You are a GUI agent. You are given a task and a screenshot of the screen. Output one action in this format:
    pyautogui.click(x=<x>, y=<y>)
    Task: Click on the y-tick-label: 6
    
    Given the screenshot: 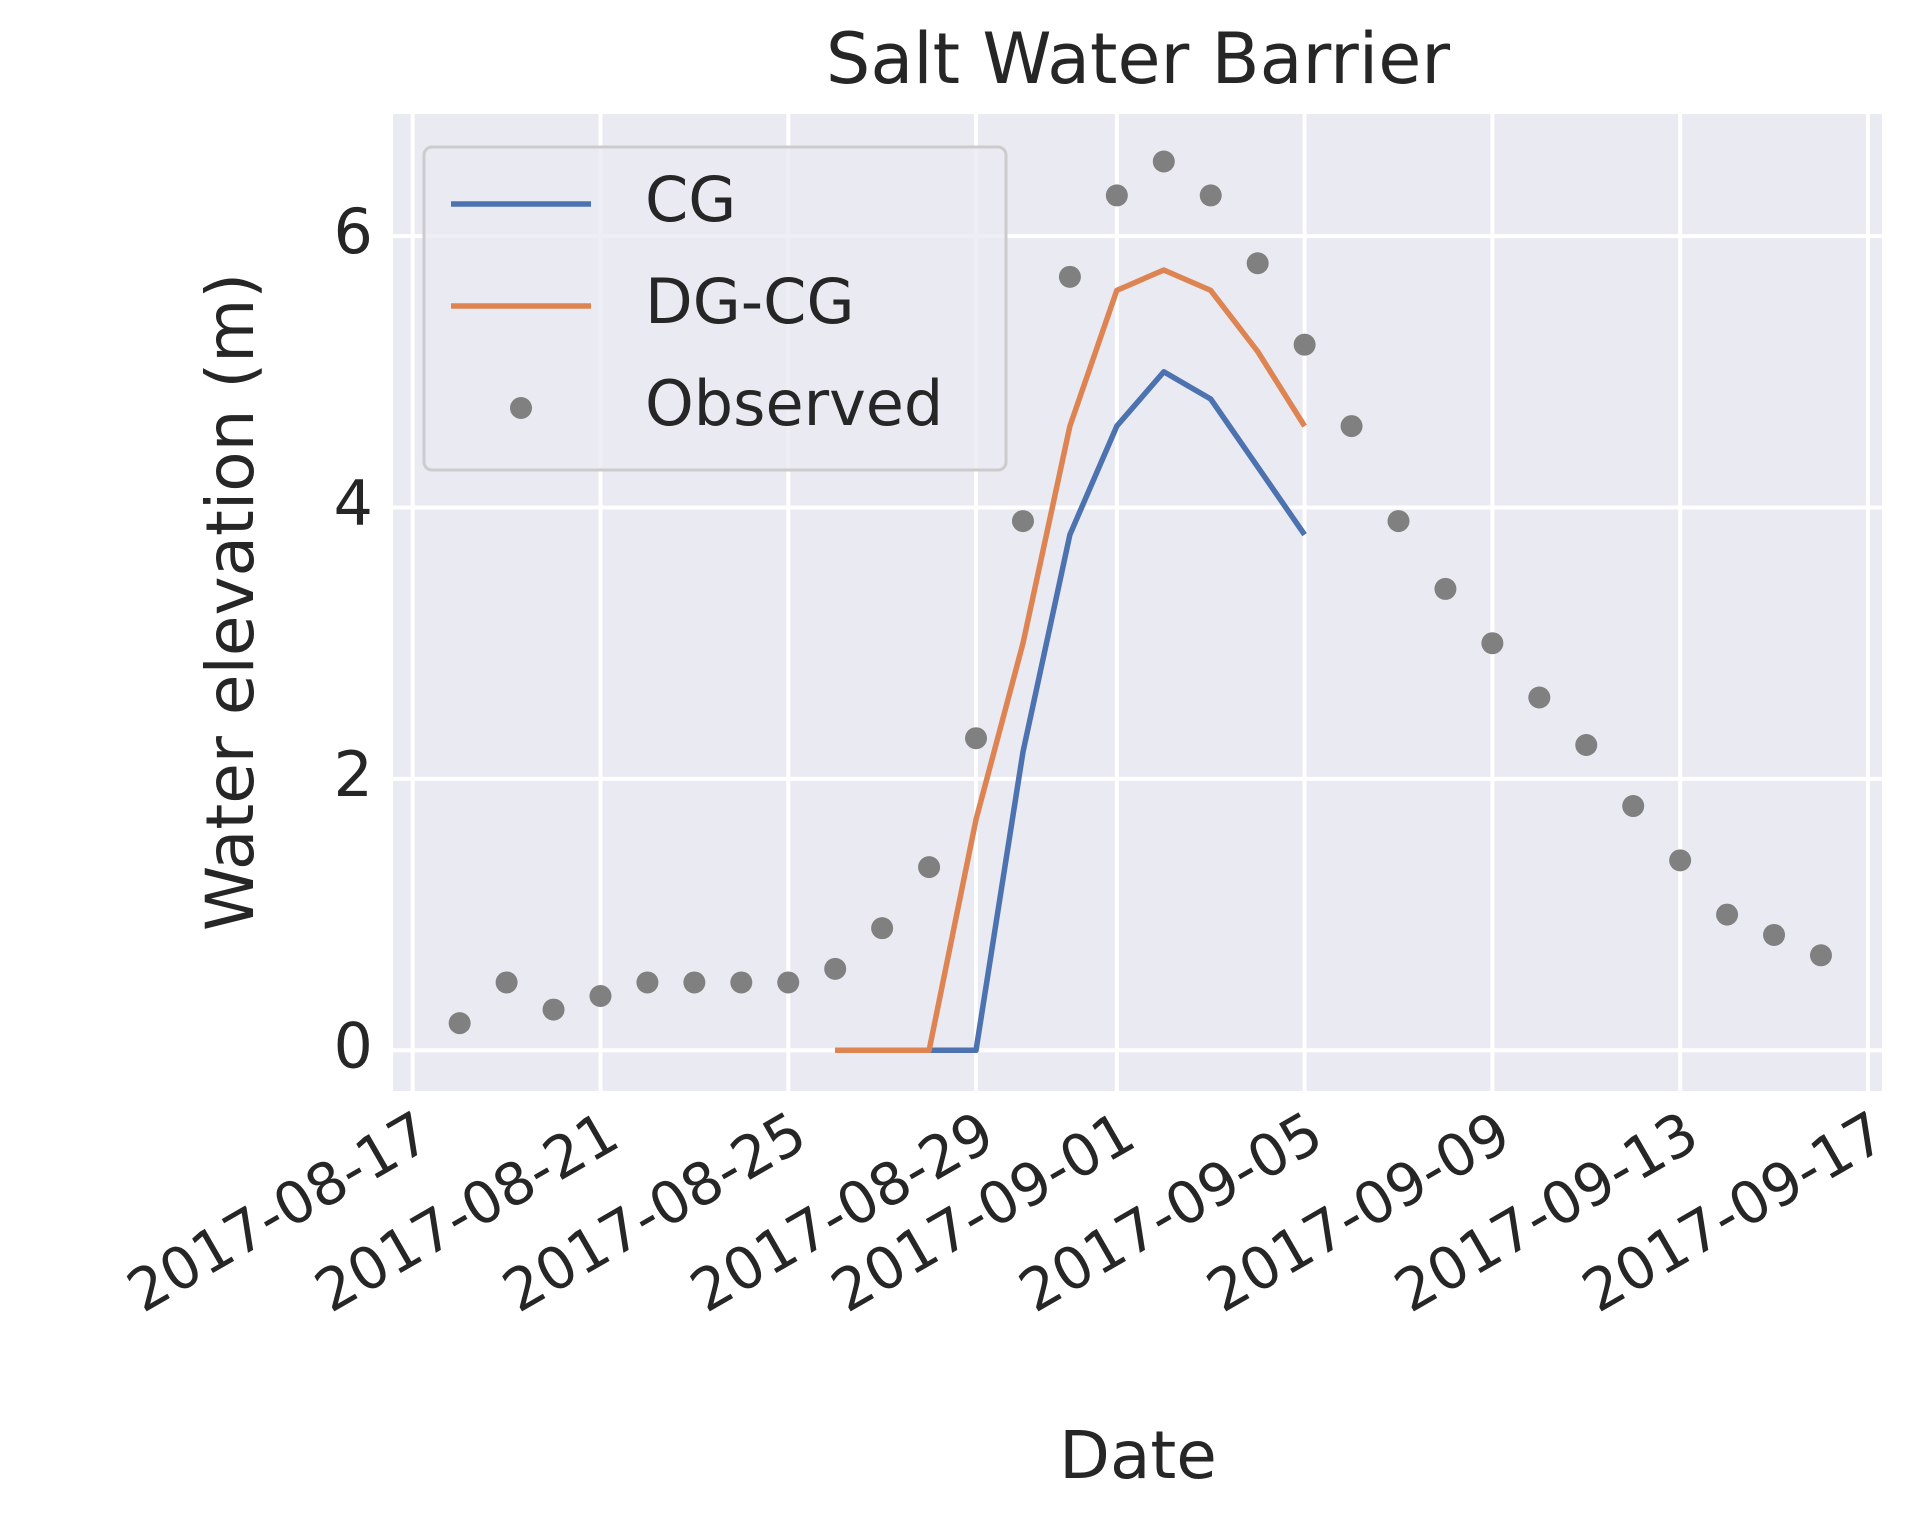 What is the action you would take?
    pyautogui.click(x=353, y=231)
    